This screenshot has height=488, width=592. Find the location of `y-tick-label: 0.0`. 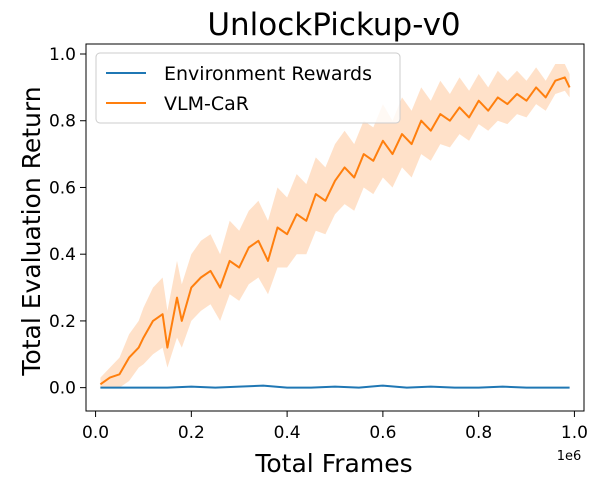

y-tick-label: 0.0 is located at coordinates (62, 389).